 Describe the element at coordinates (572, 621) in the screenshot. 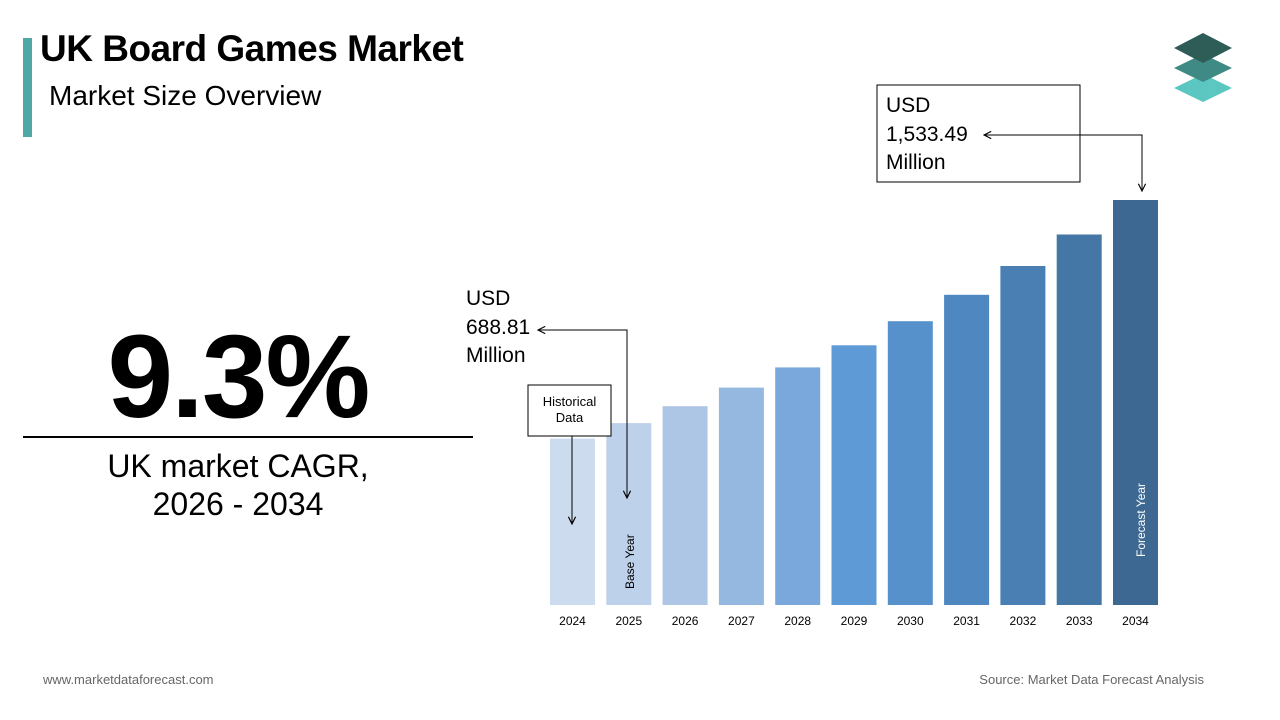

I see `x-tick-2024: 2024` at that location.